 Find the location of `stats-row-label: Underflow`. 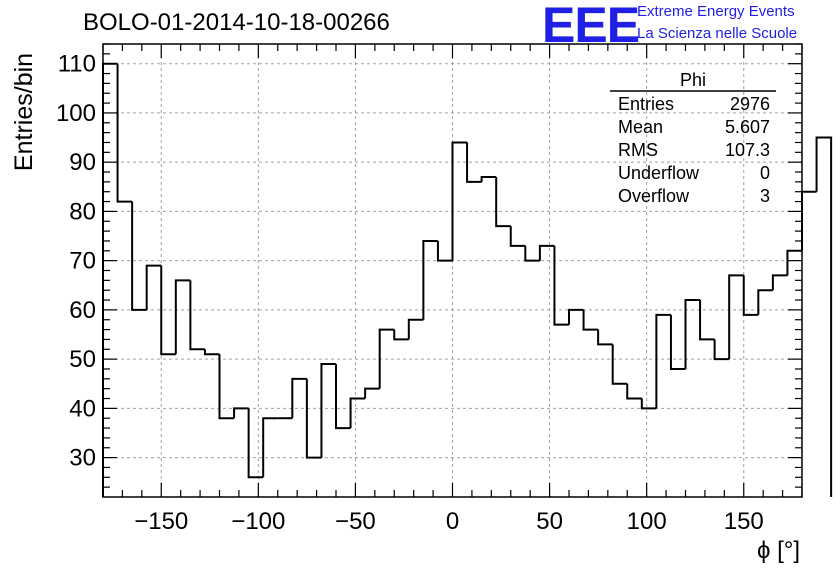

stats-row-label: Underflow is located at coordinates (659, 173).